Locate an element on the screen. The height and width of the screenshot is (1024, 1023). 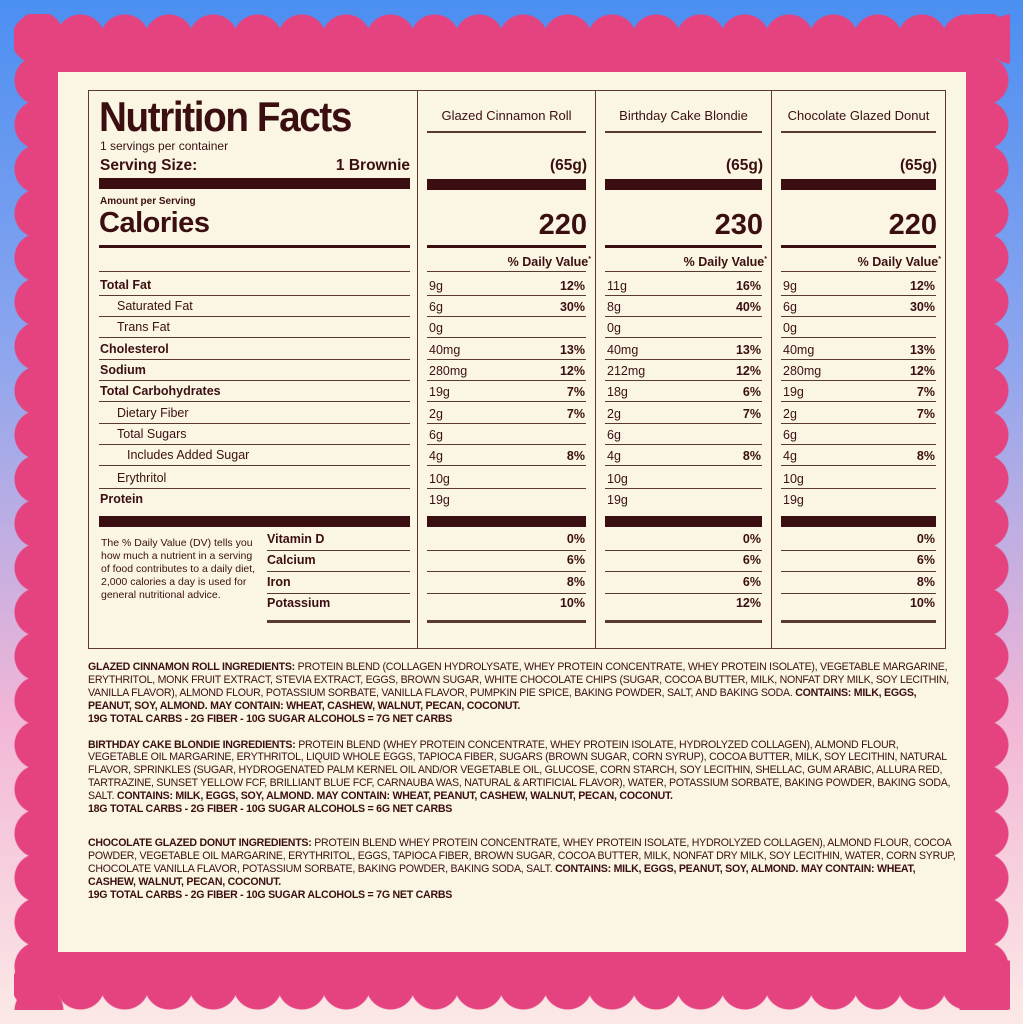
amount-per-serving: Amount per Serving is located at coordinates (148, 201).